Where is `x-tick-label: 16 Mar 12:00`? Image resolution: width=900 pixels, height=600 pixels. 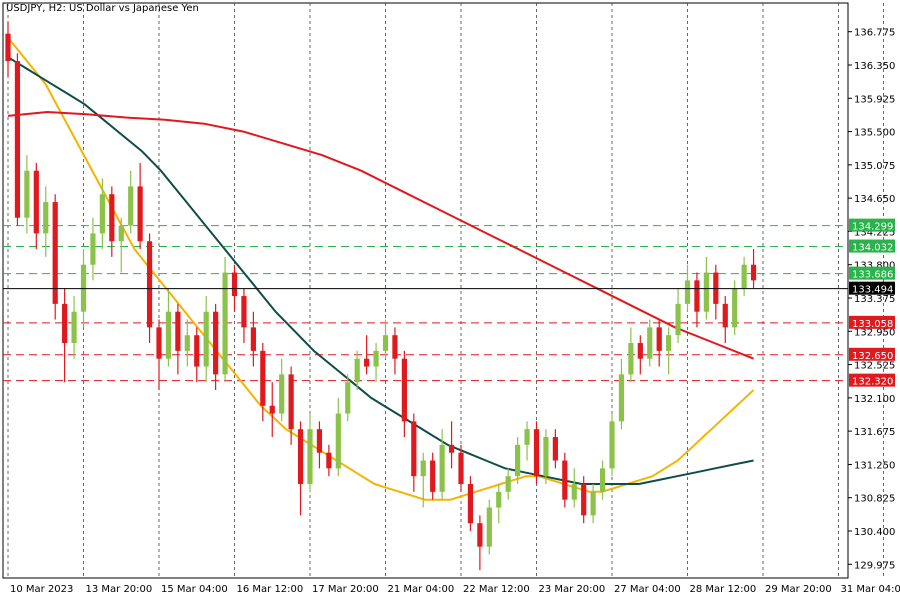 x-tick-label: 16 Mar 12:00 is located at coordinates (270, 589).